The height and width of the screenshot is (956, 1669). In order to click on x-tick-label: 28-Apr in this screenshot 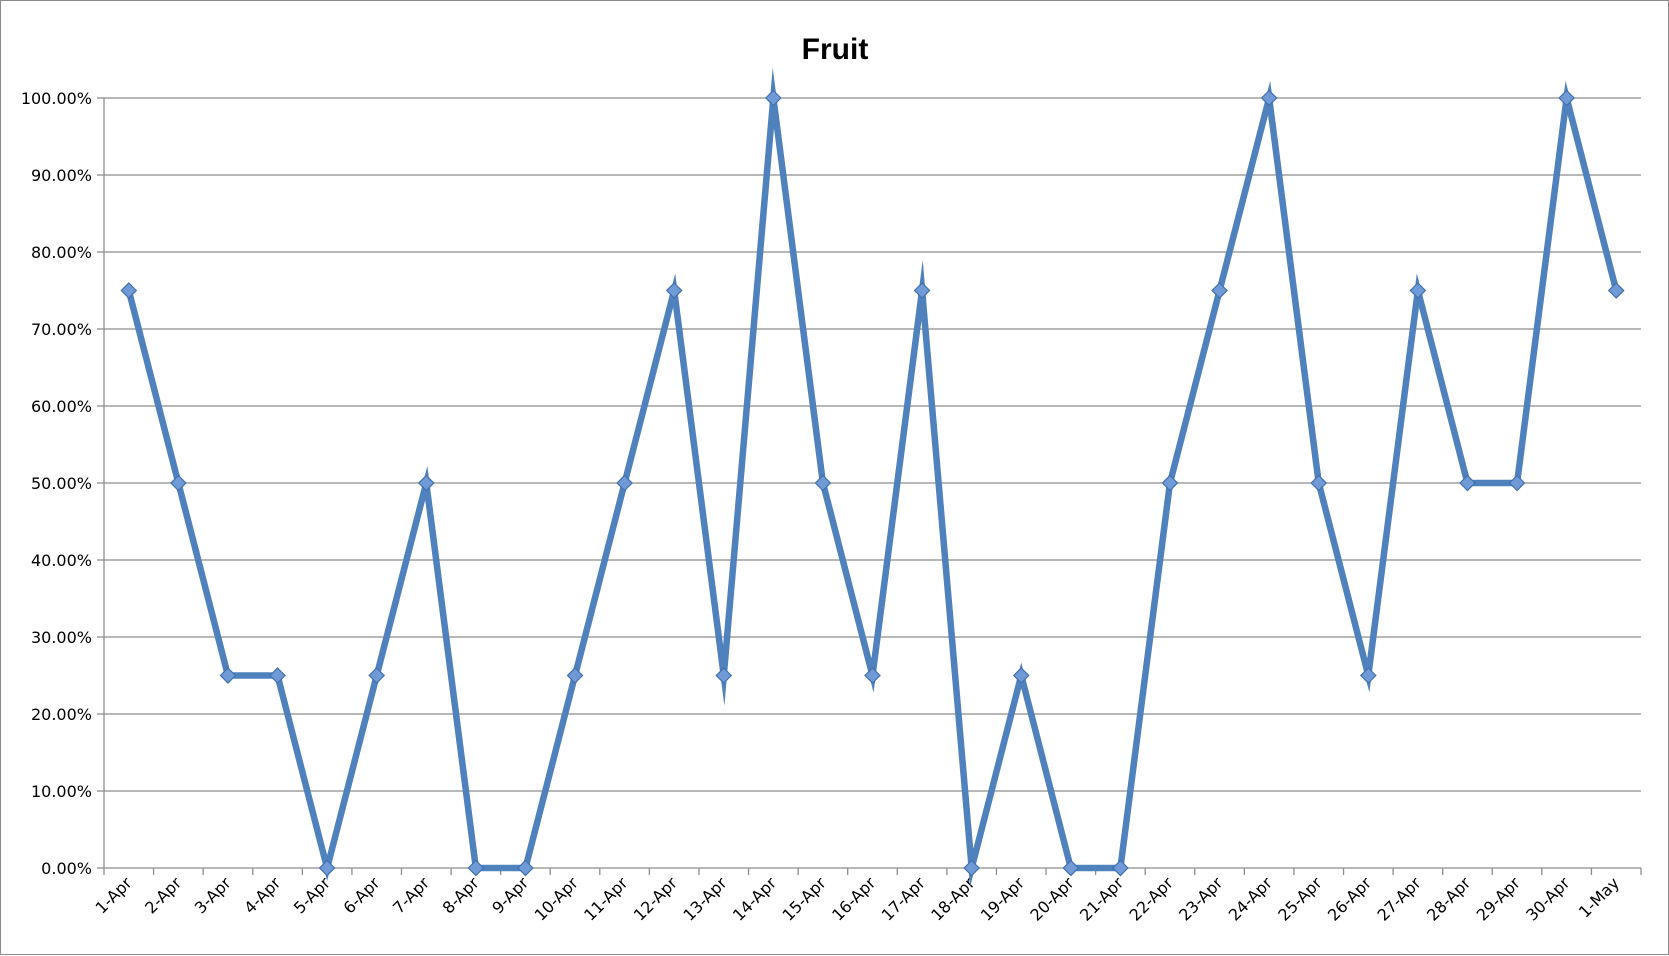, I will do `click(1449, 899)`.